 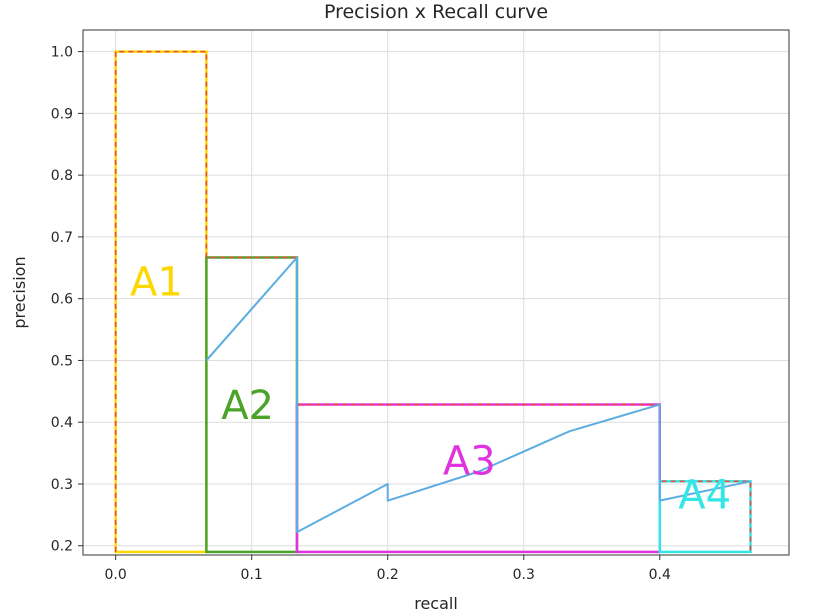 I want to click on x-tick-label: 0.4, so click(x=660, y=575).